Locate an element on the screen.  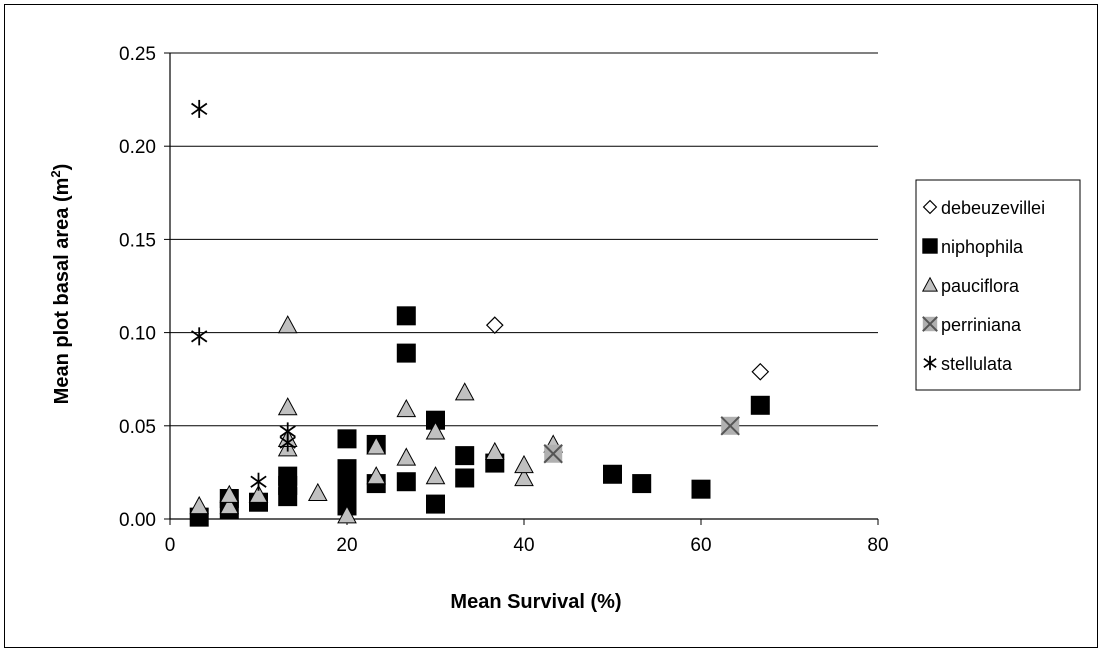
y-axis-title-main: Mean plot basal area (m is located at coordinates (62, 291).